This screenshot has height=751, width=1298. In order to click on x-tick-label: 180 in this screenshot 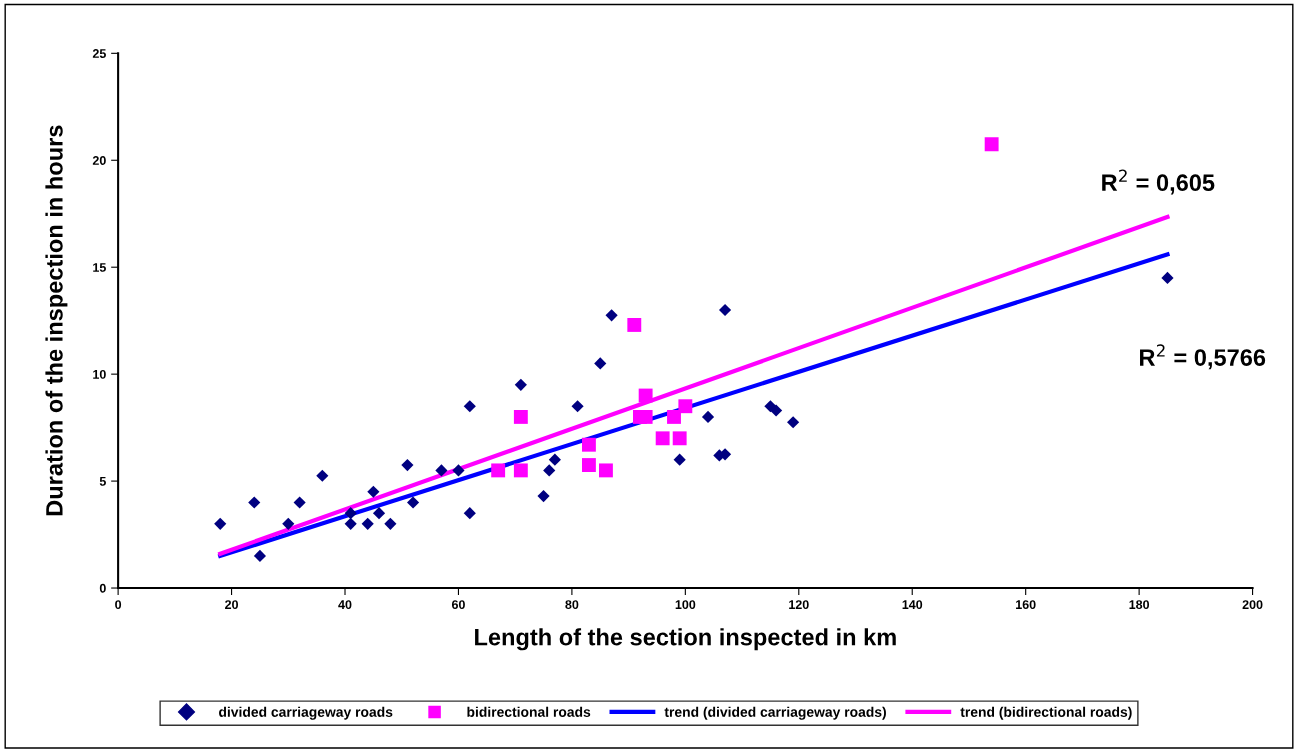, I will do `click(1139, 605)`.